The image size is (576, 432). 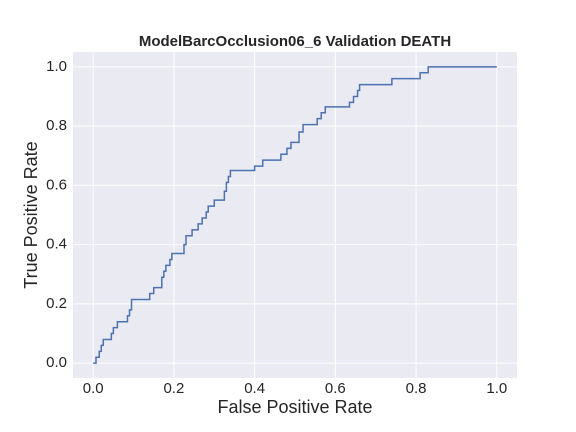 I want to click on x-tick-label: 0.4, so click(x=254, y=388).